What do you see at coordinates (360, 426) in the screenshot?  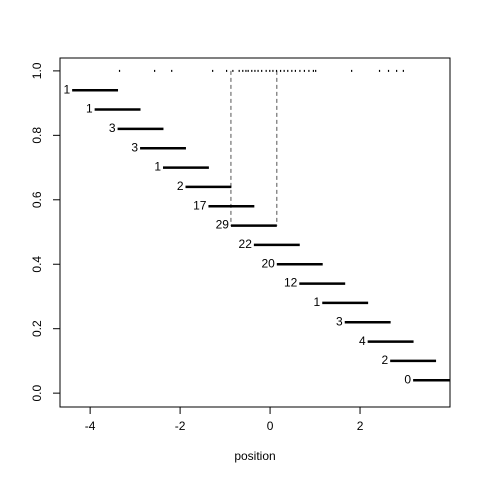 I see `x-tick-label: 2` at bounding box center [360, 426].